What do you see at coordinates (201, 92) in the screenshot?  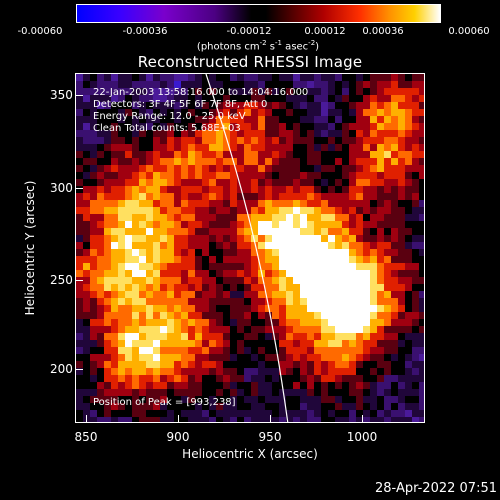 I see `time-range-text: 22-Jan-2003 13:58:16.000 to 14:04:16.000` at bounding box center [201, 92].